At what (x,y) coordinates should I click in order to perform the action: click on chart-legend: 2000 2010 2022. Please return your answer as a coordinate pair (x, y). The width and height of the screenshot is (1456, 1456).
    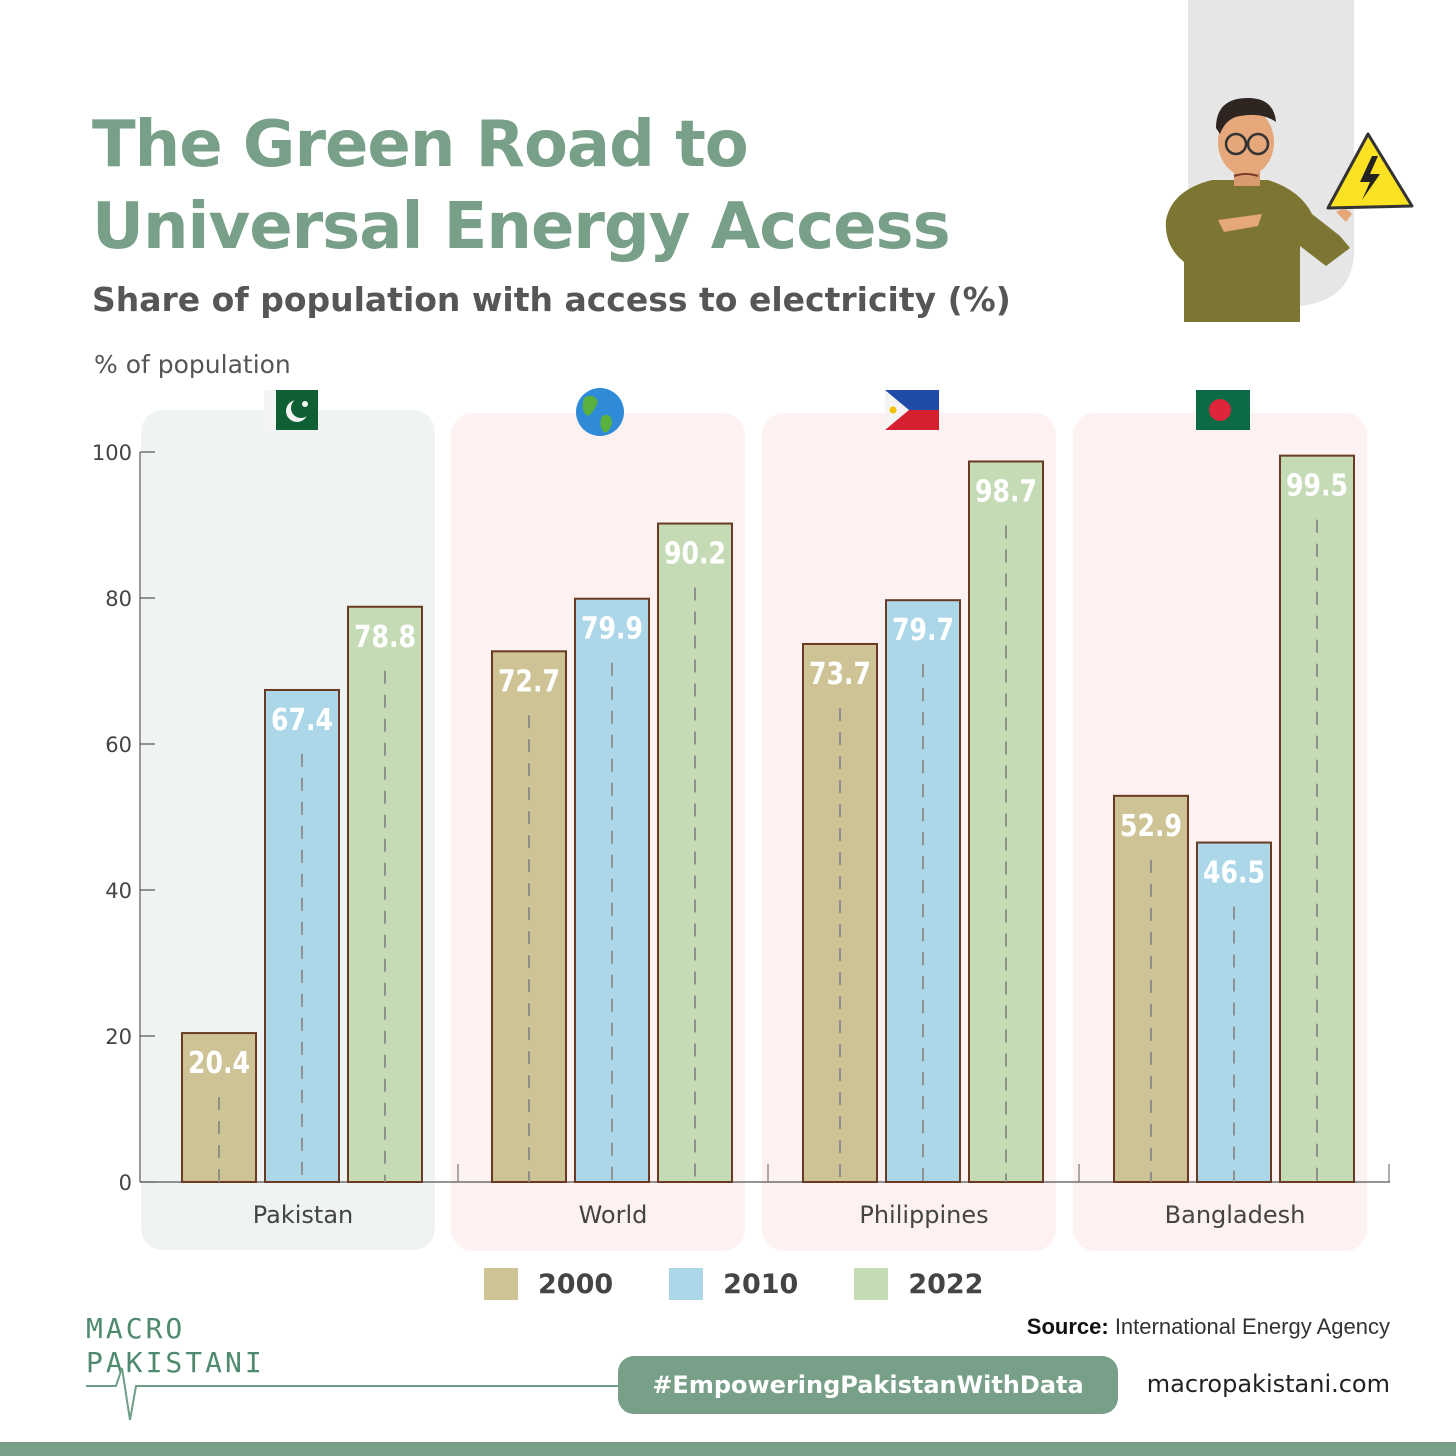
    Looking at the image, I should click on (761, 1284).